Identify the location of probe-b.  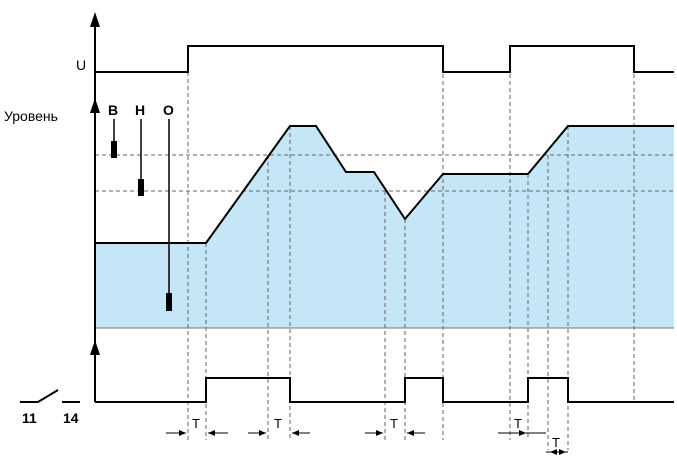
(114, 138).